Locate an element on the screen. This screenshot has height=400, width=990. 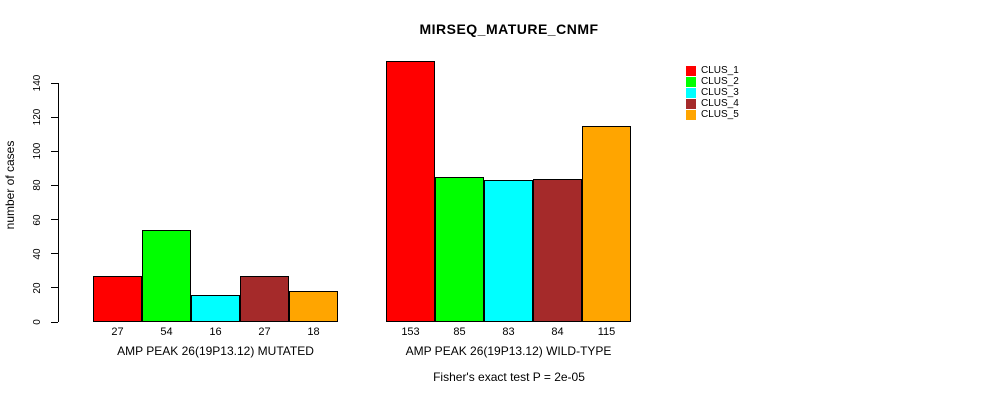
legend-label: CLUS_1 is located at coordinates (720, 70).